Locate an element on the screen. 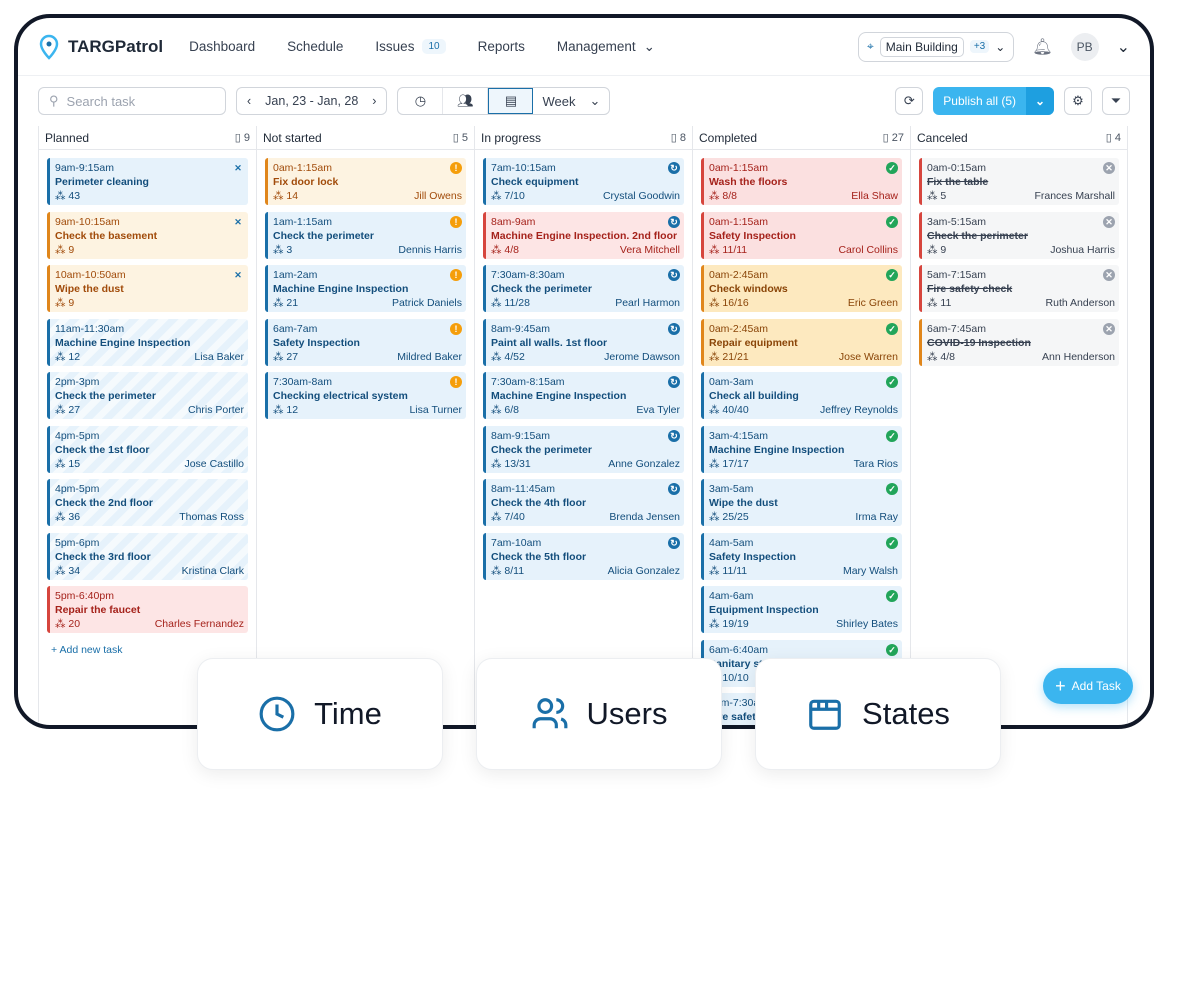 This screenshot has height=993, width=1200. task-card: ! 0am-1:15am Fix door lock ⁂ 14 Jill Owens is located at coordinates (365, 181).